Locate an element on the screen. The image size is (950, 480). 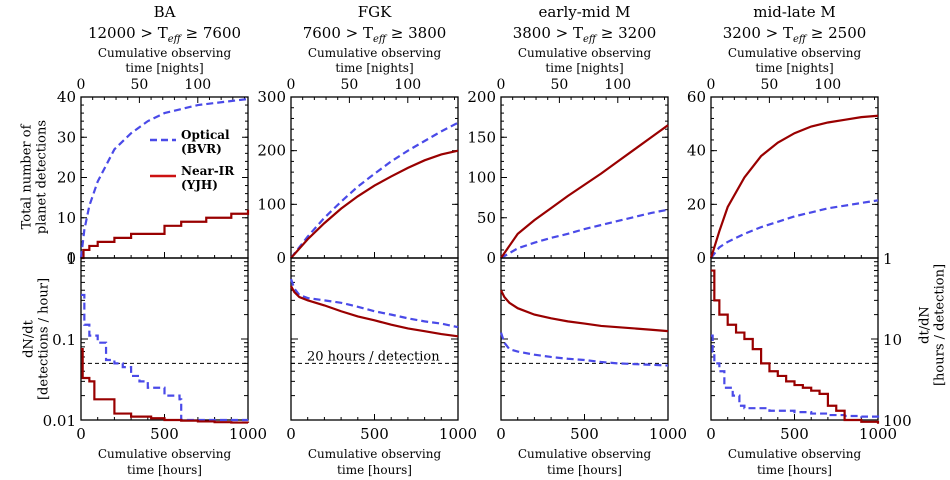
right-tick-label: 100 is located at coordinates (897, 421).